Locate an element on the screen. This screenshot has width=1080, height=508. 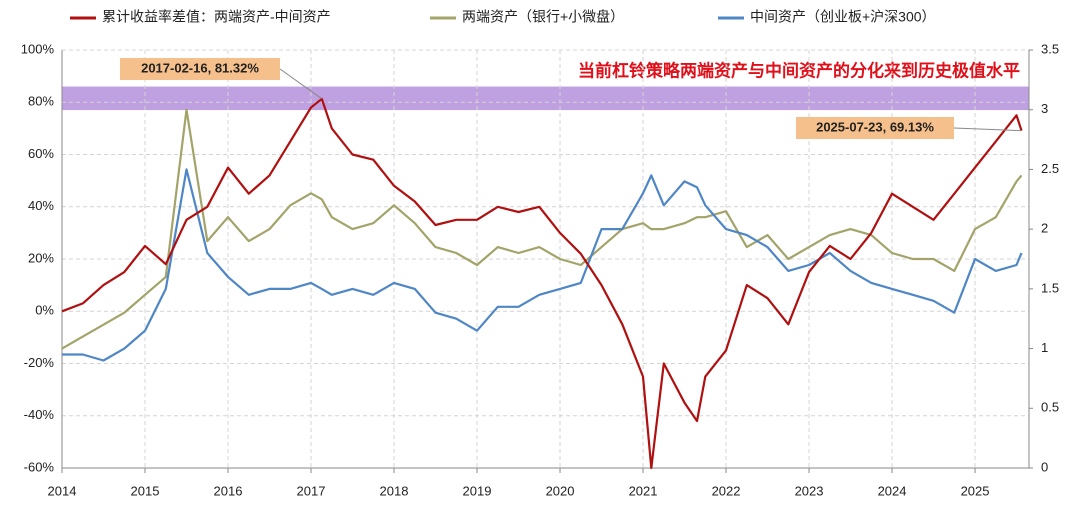
x-tick-label: 2020 is located at coordinates (560, 490).